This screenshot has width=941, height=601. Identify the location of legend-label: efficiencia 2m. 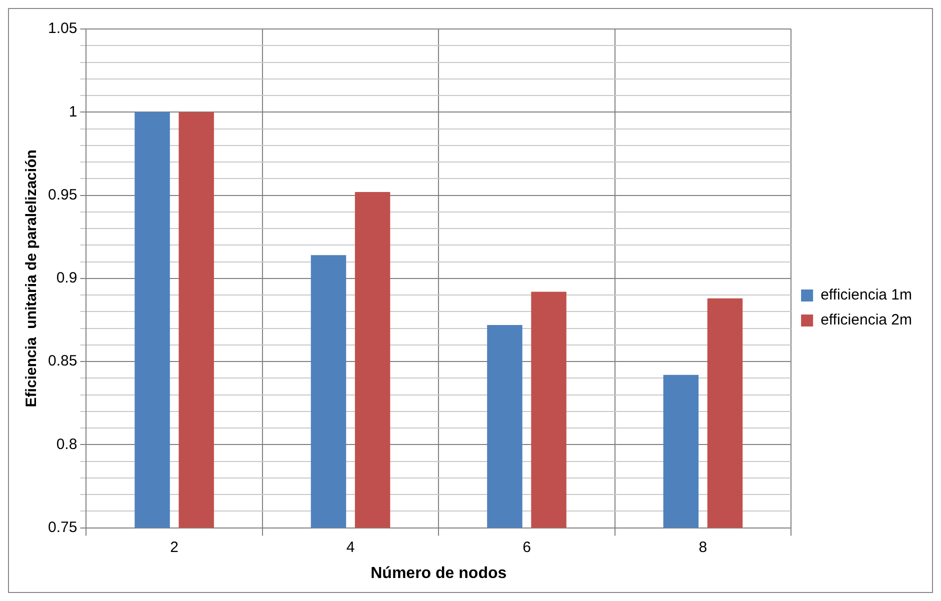
(866, 320).